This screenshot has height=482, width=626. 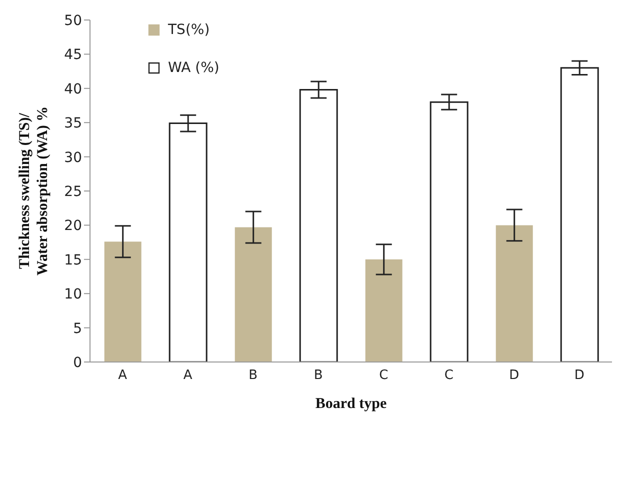 I want to click on legend-label: WA (%), so click(x=194, y=68).